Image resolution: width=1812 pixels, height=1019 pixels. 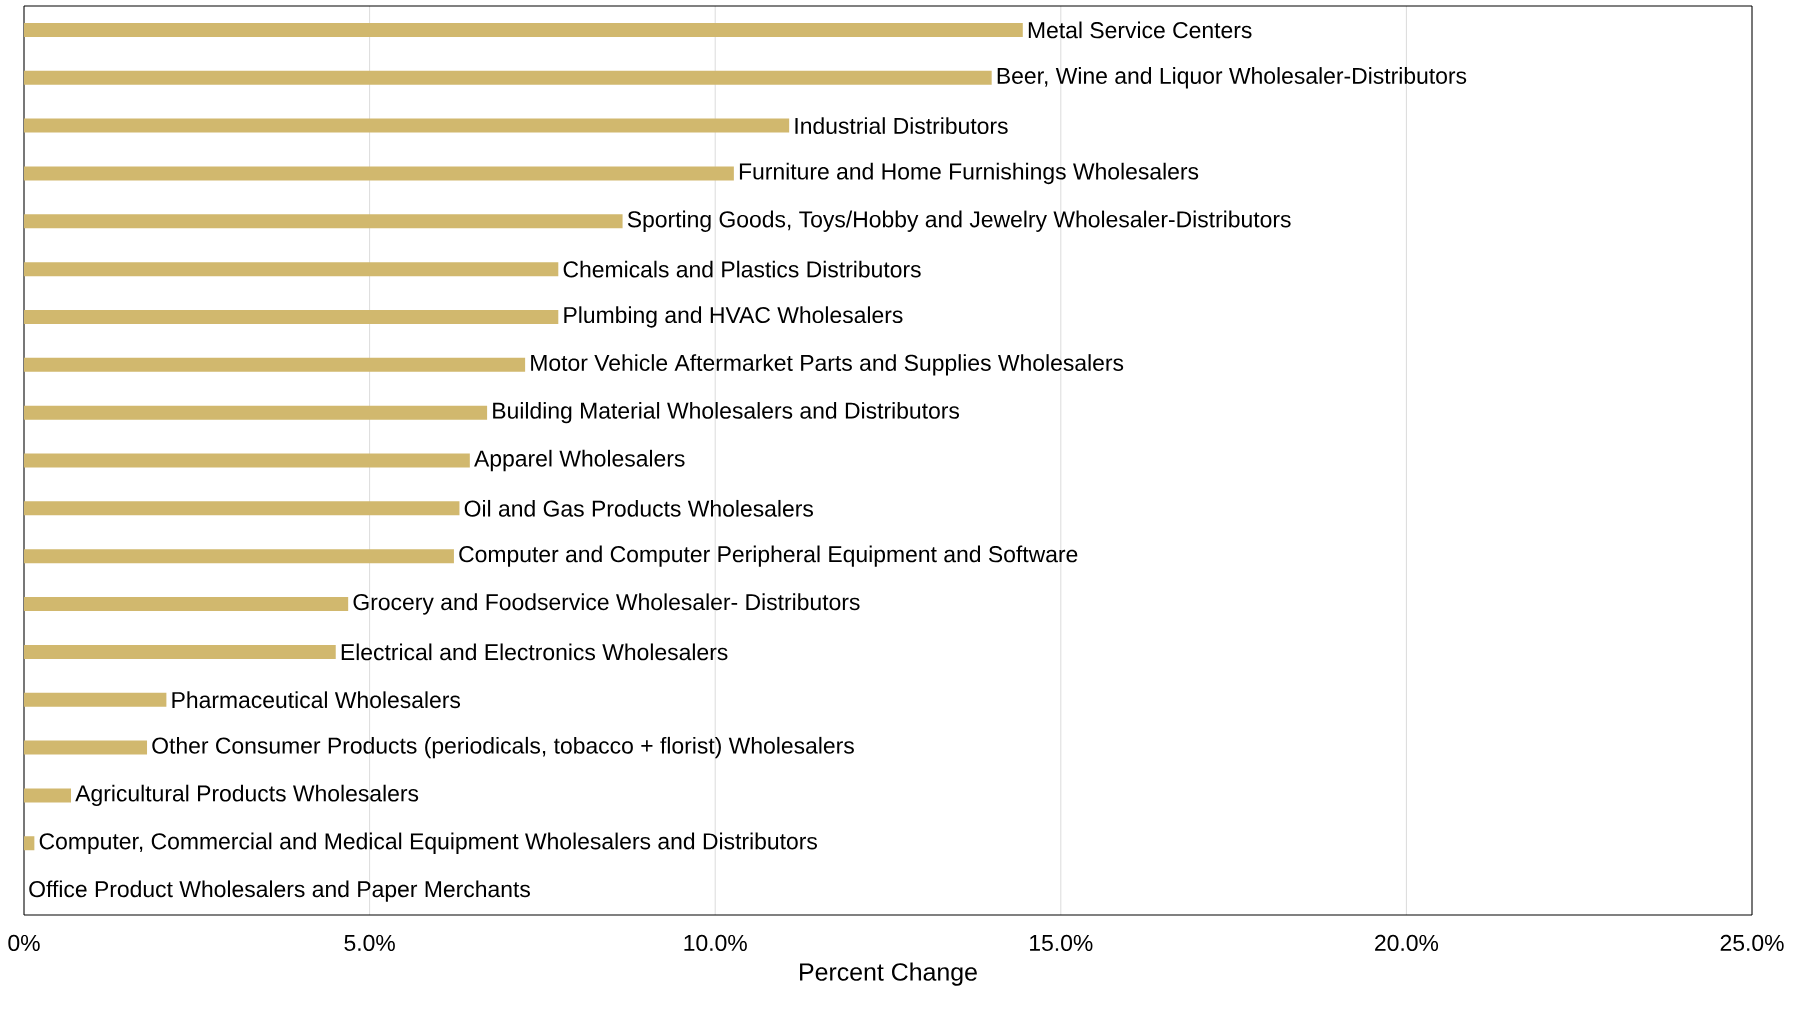 What do you see at coordinates (428, 843) in the screenshot?
I see `y-tick-label: Computer, Commercial and Medical Equipment Wholesalers and Distributors` at bounding box center [428, 843].